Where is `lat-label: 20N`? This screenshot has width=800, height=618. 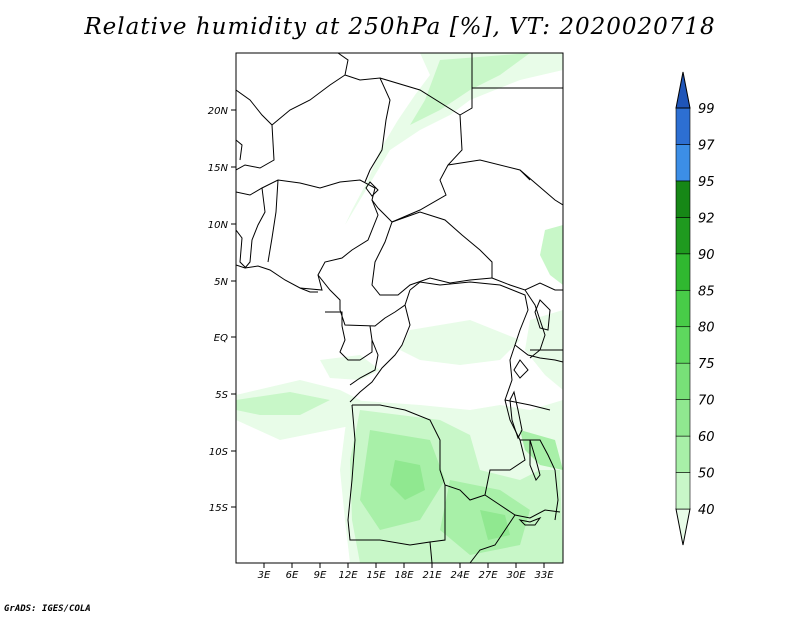 lat-label: 20N is located at coordinates (218, 111).